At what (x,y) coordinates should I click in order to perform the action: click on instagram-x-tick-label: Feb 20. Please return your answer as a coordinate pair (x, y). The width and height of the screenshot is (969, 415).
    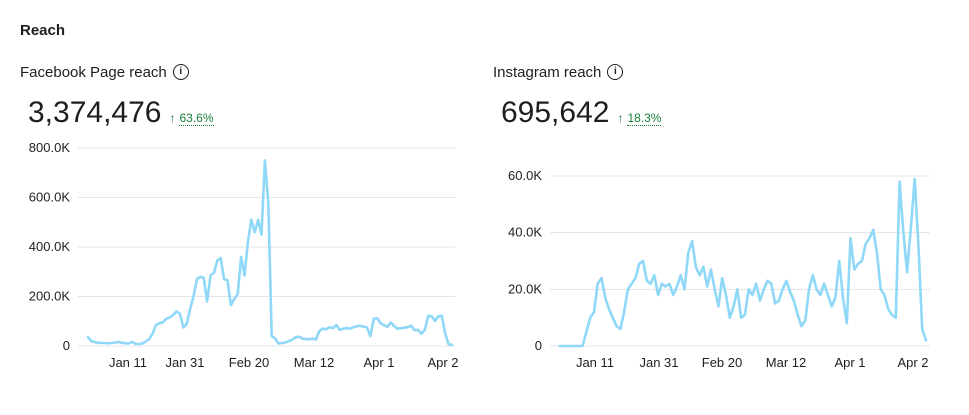
    Looking at the image, I should click on (722, 362).